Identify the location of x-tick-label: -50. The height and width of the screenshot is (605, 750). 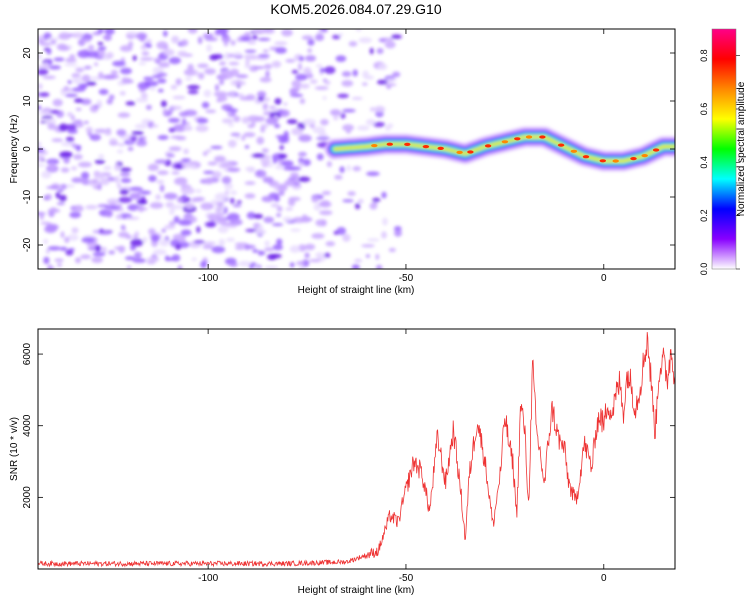
(406, 278).